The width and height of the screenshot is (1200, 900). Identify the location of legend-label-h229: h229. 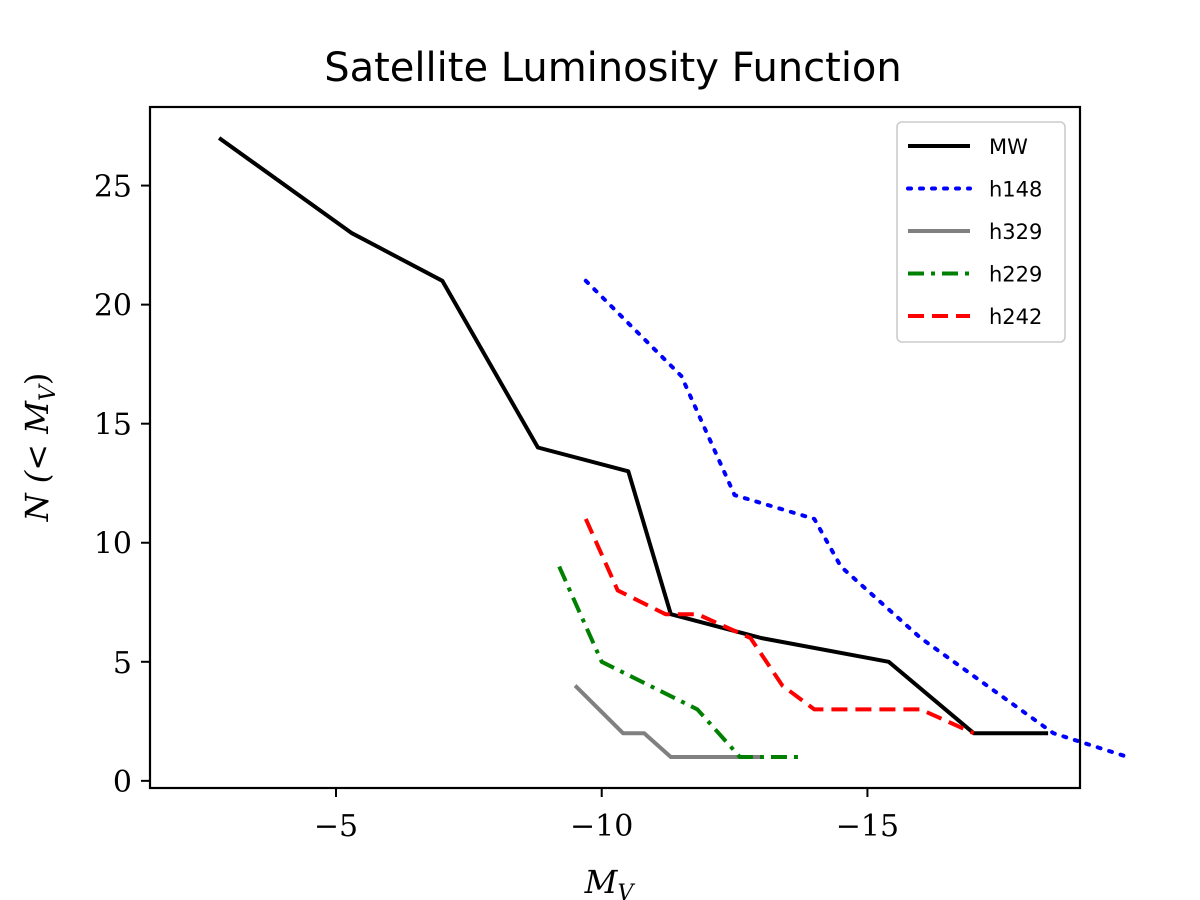
(1015, 275).